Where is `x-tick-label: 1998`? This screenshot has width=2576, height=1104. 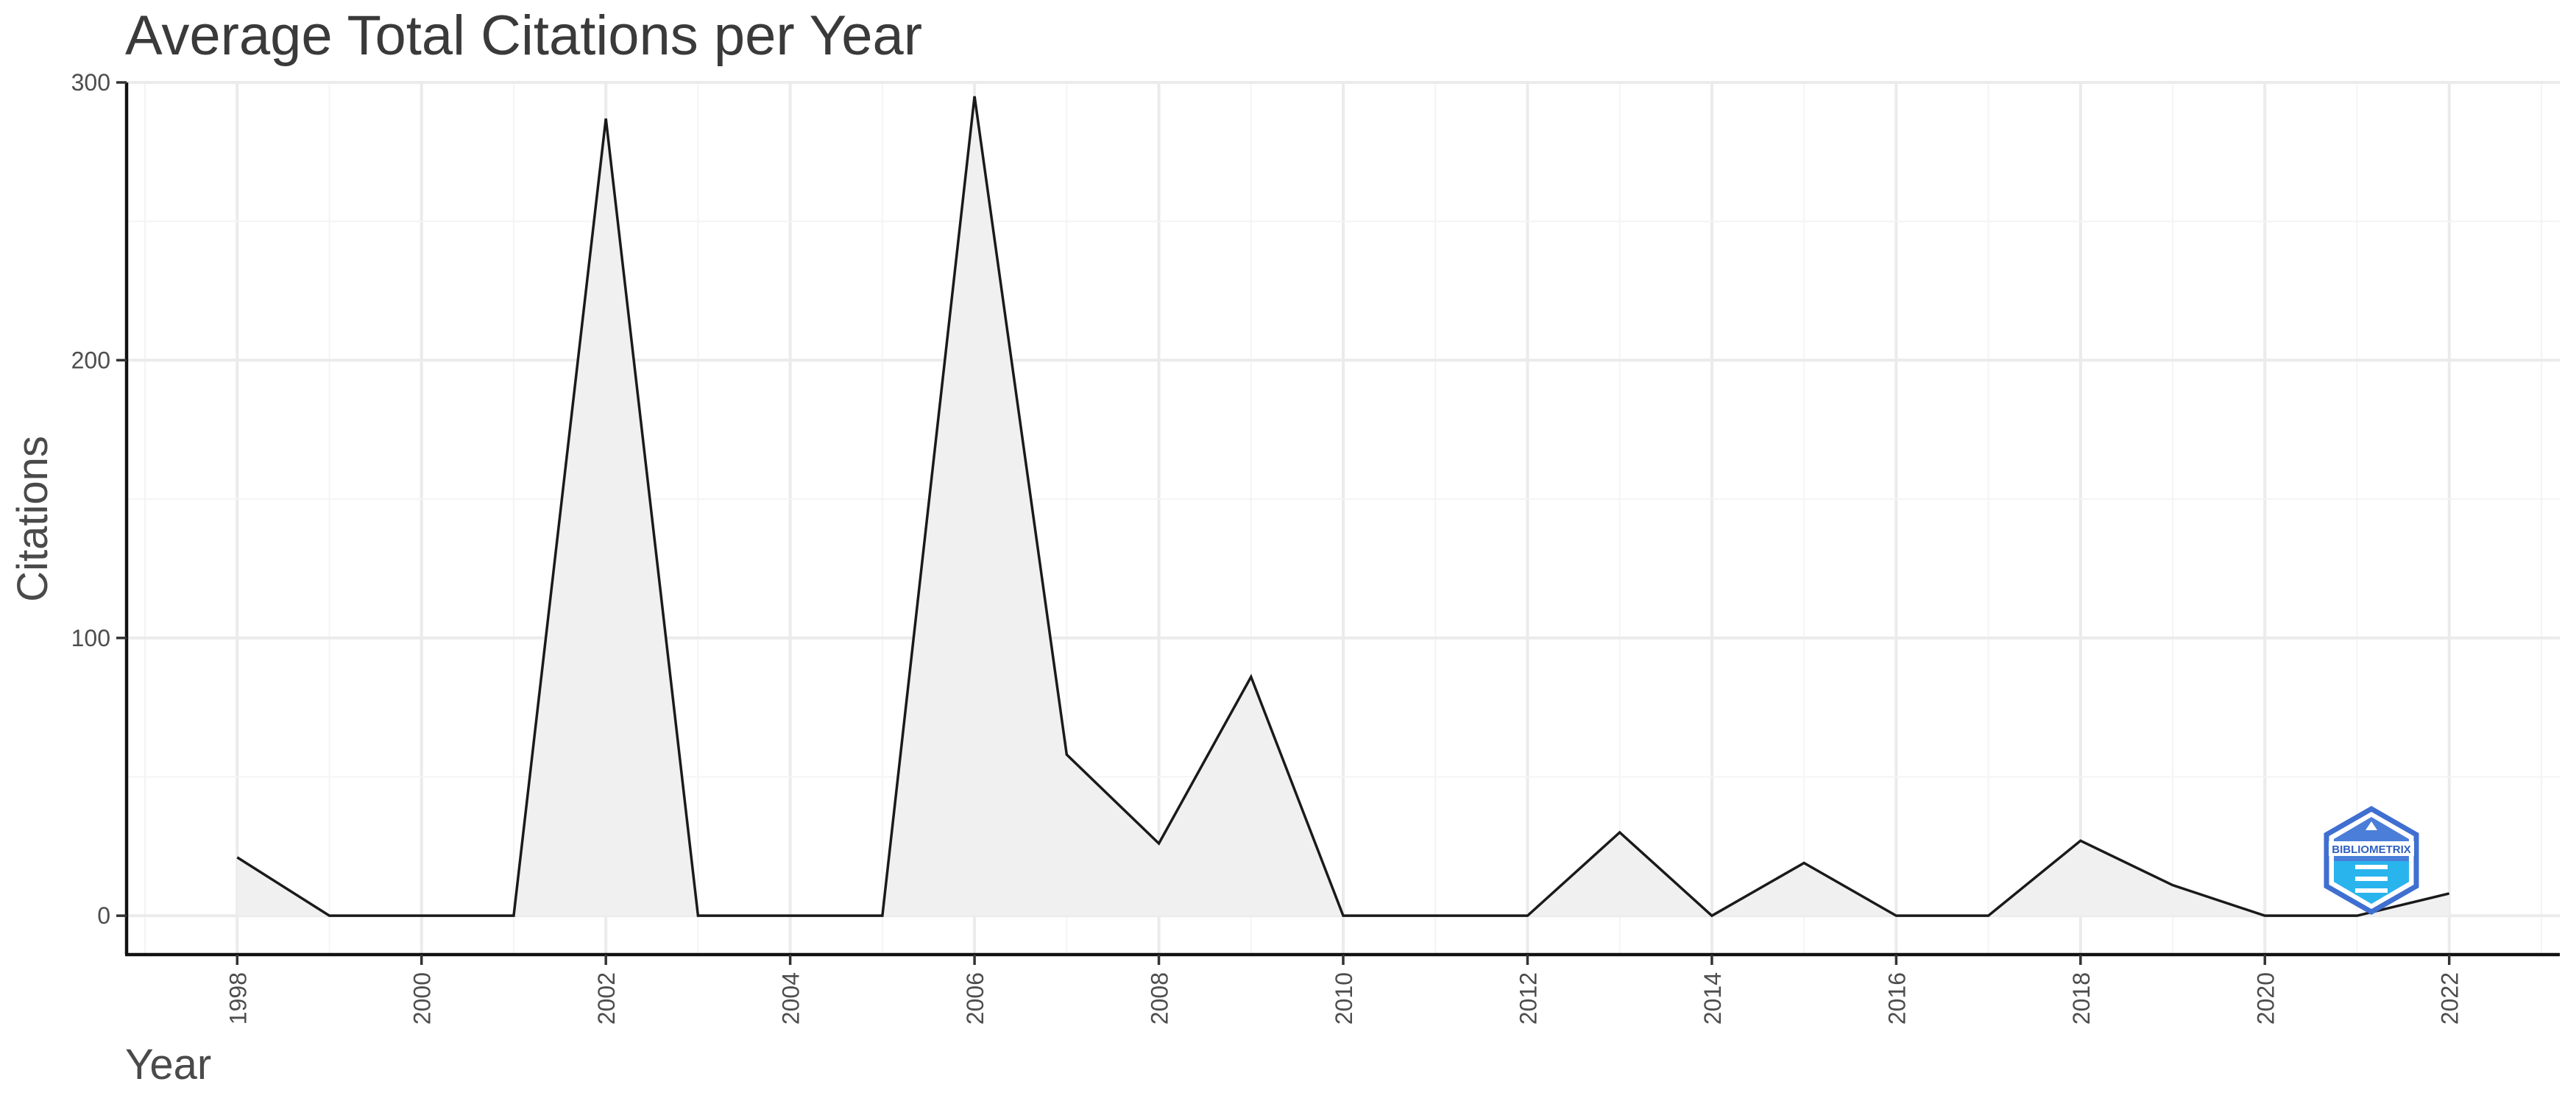
x-tick-label: 1998 is located at coordinates (237, 998).